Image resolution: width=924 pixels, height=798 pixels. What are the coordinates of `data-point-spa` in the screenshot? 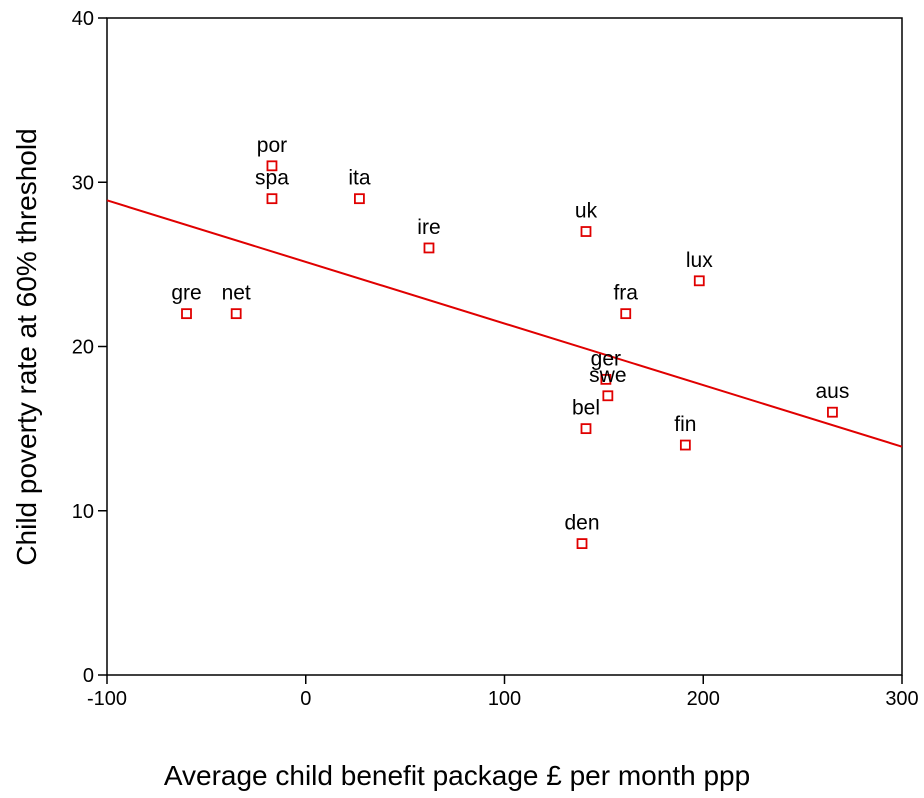 It's located at (272, 199).